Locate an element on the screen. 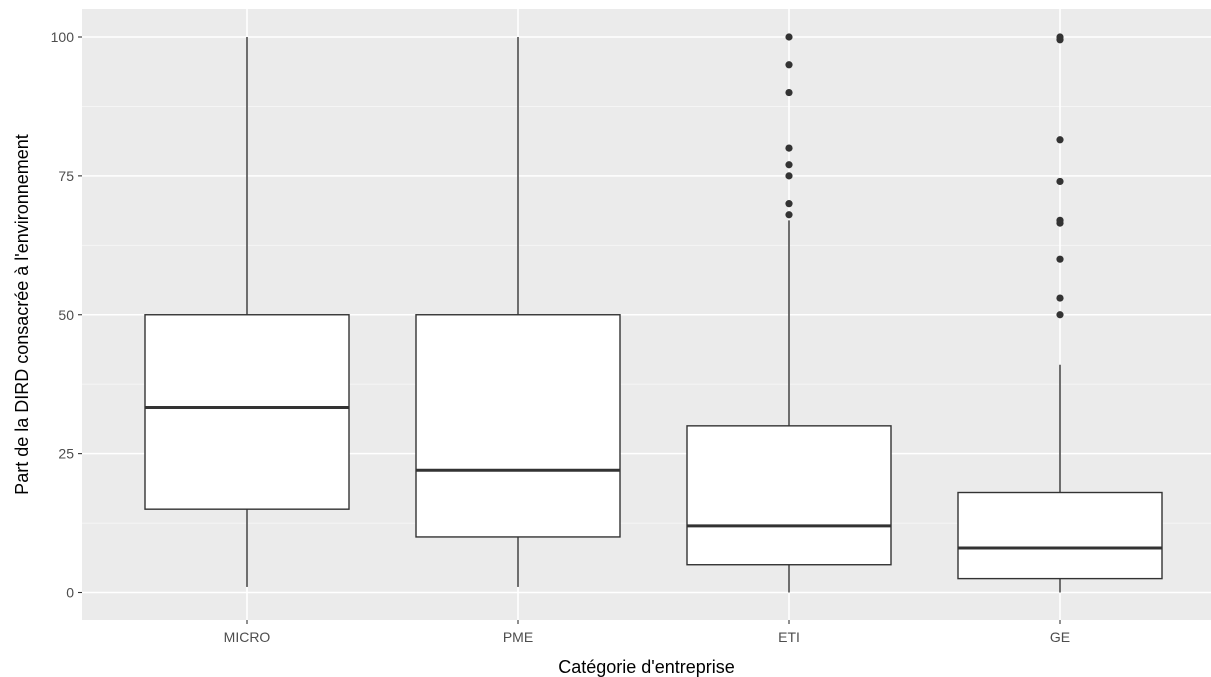  y-tick-label: 100 is located at coordinates (63, 37).